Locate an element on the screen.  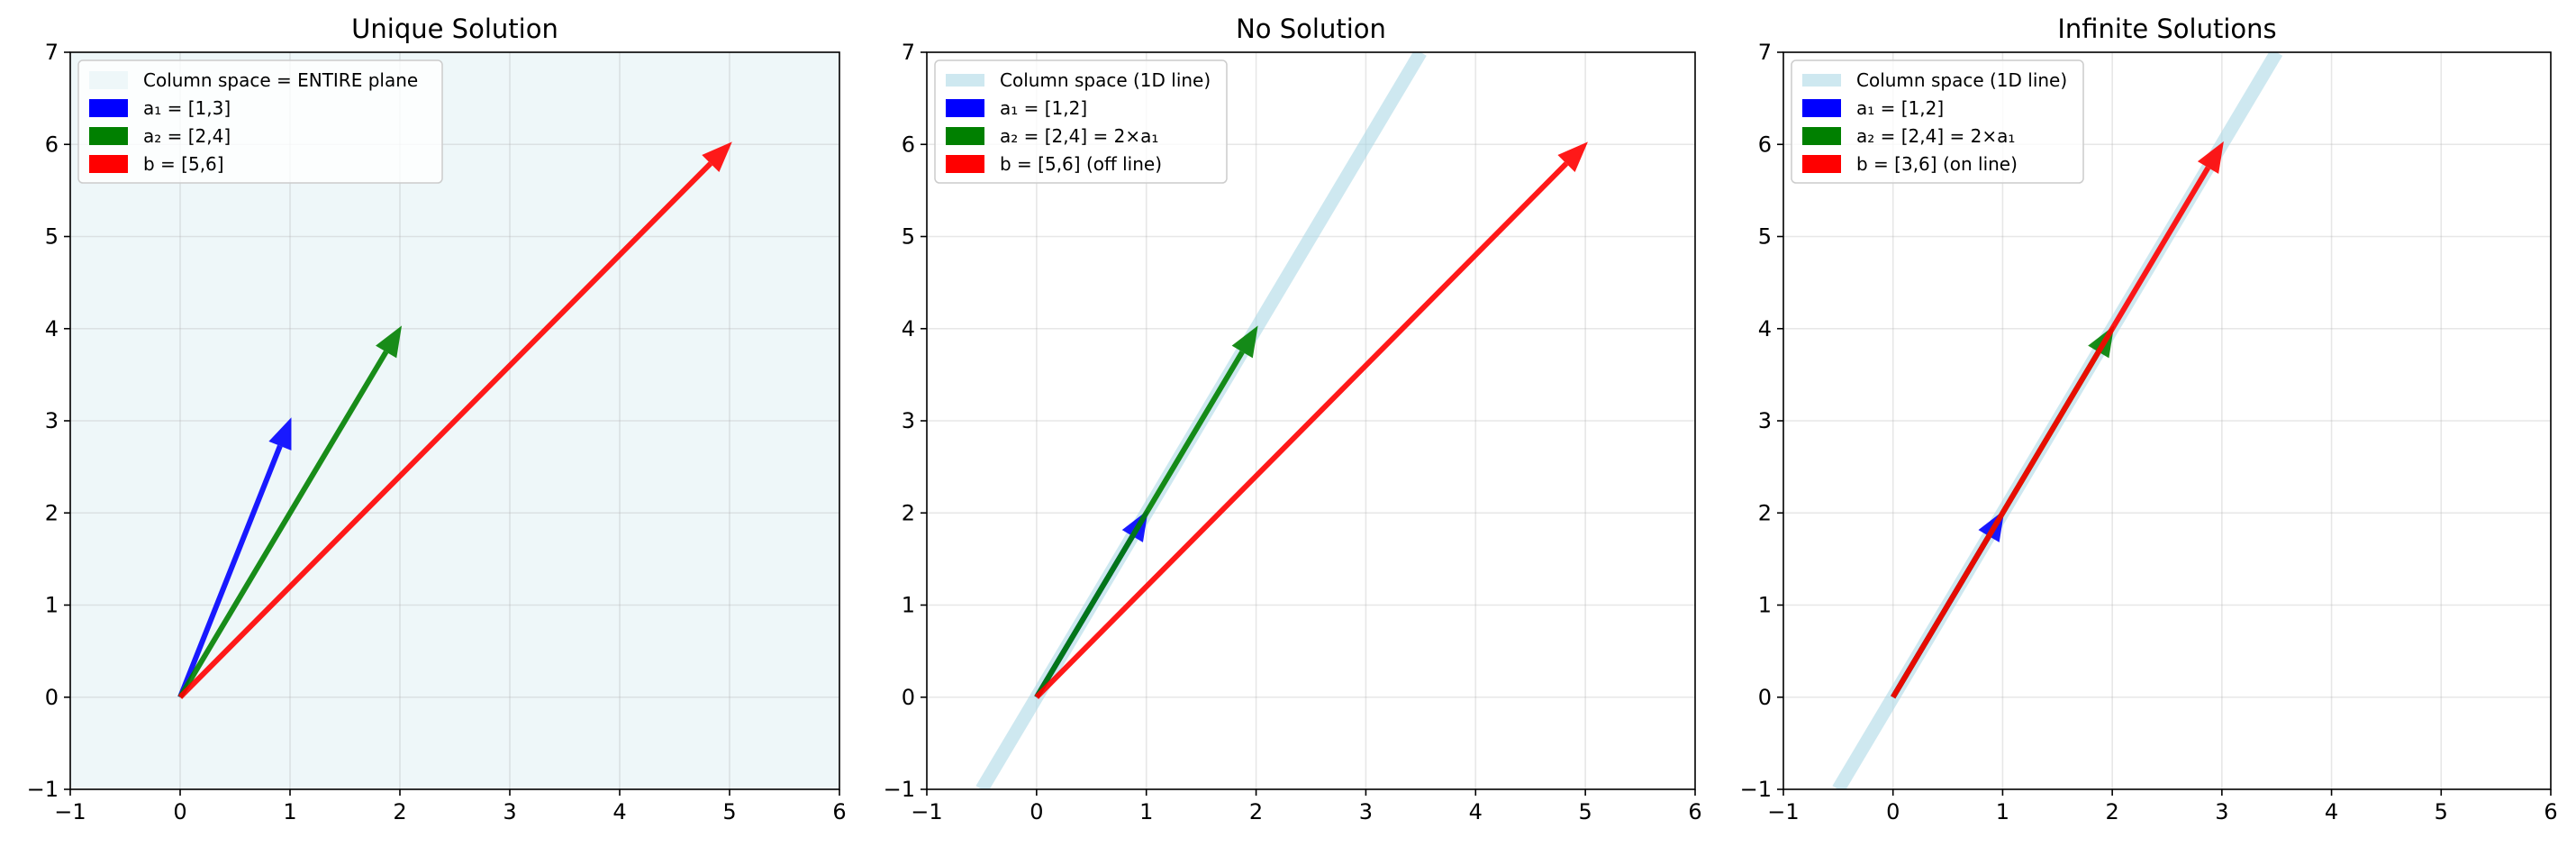
chart-title: No Solution is located at coordinates (1311, 29).